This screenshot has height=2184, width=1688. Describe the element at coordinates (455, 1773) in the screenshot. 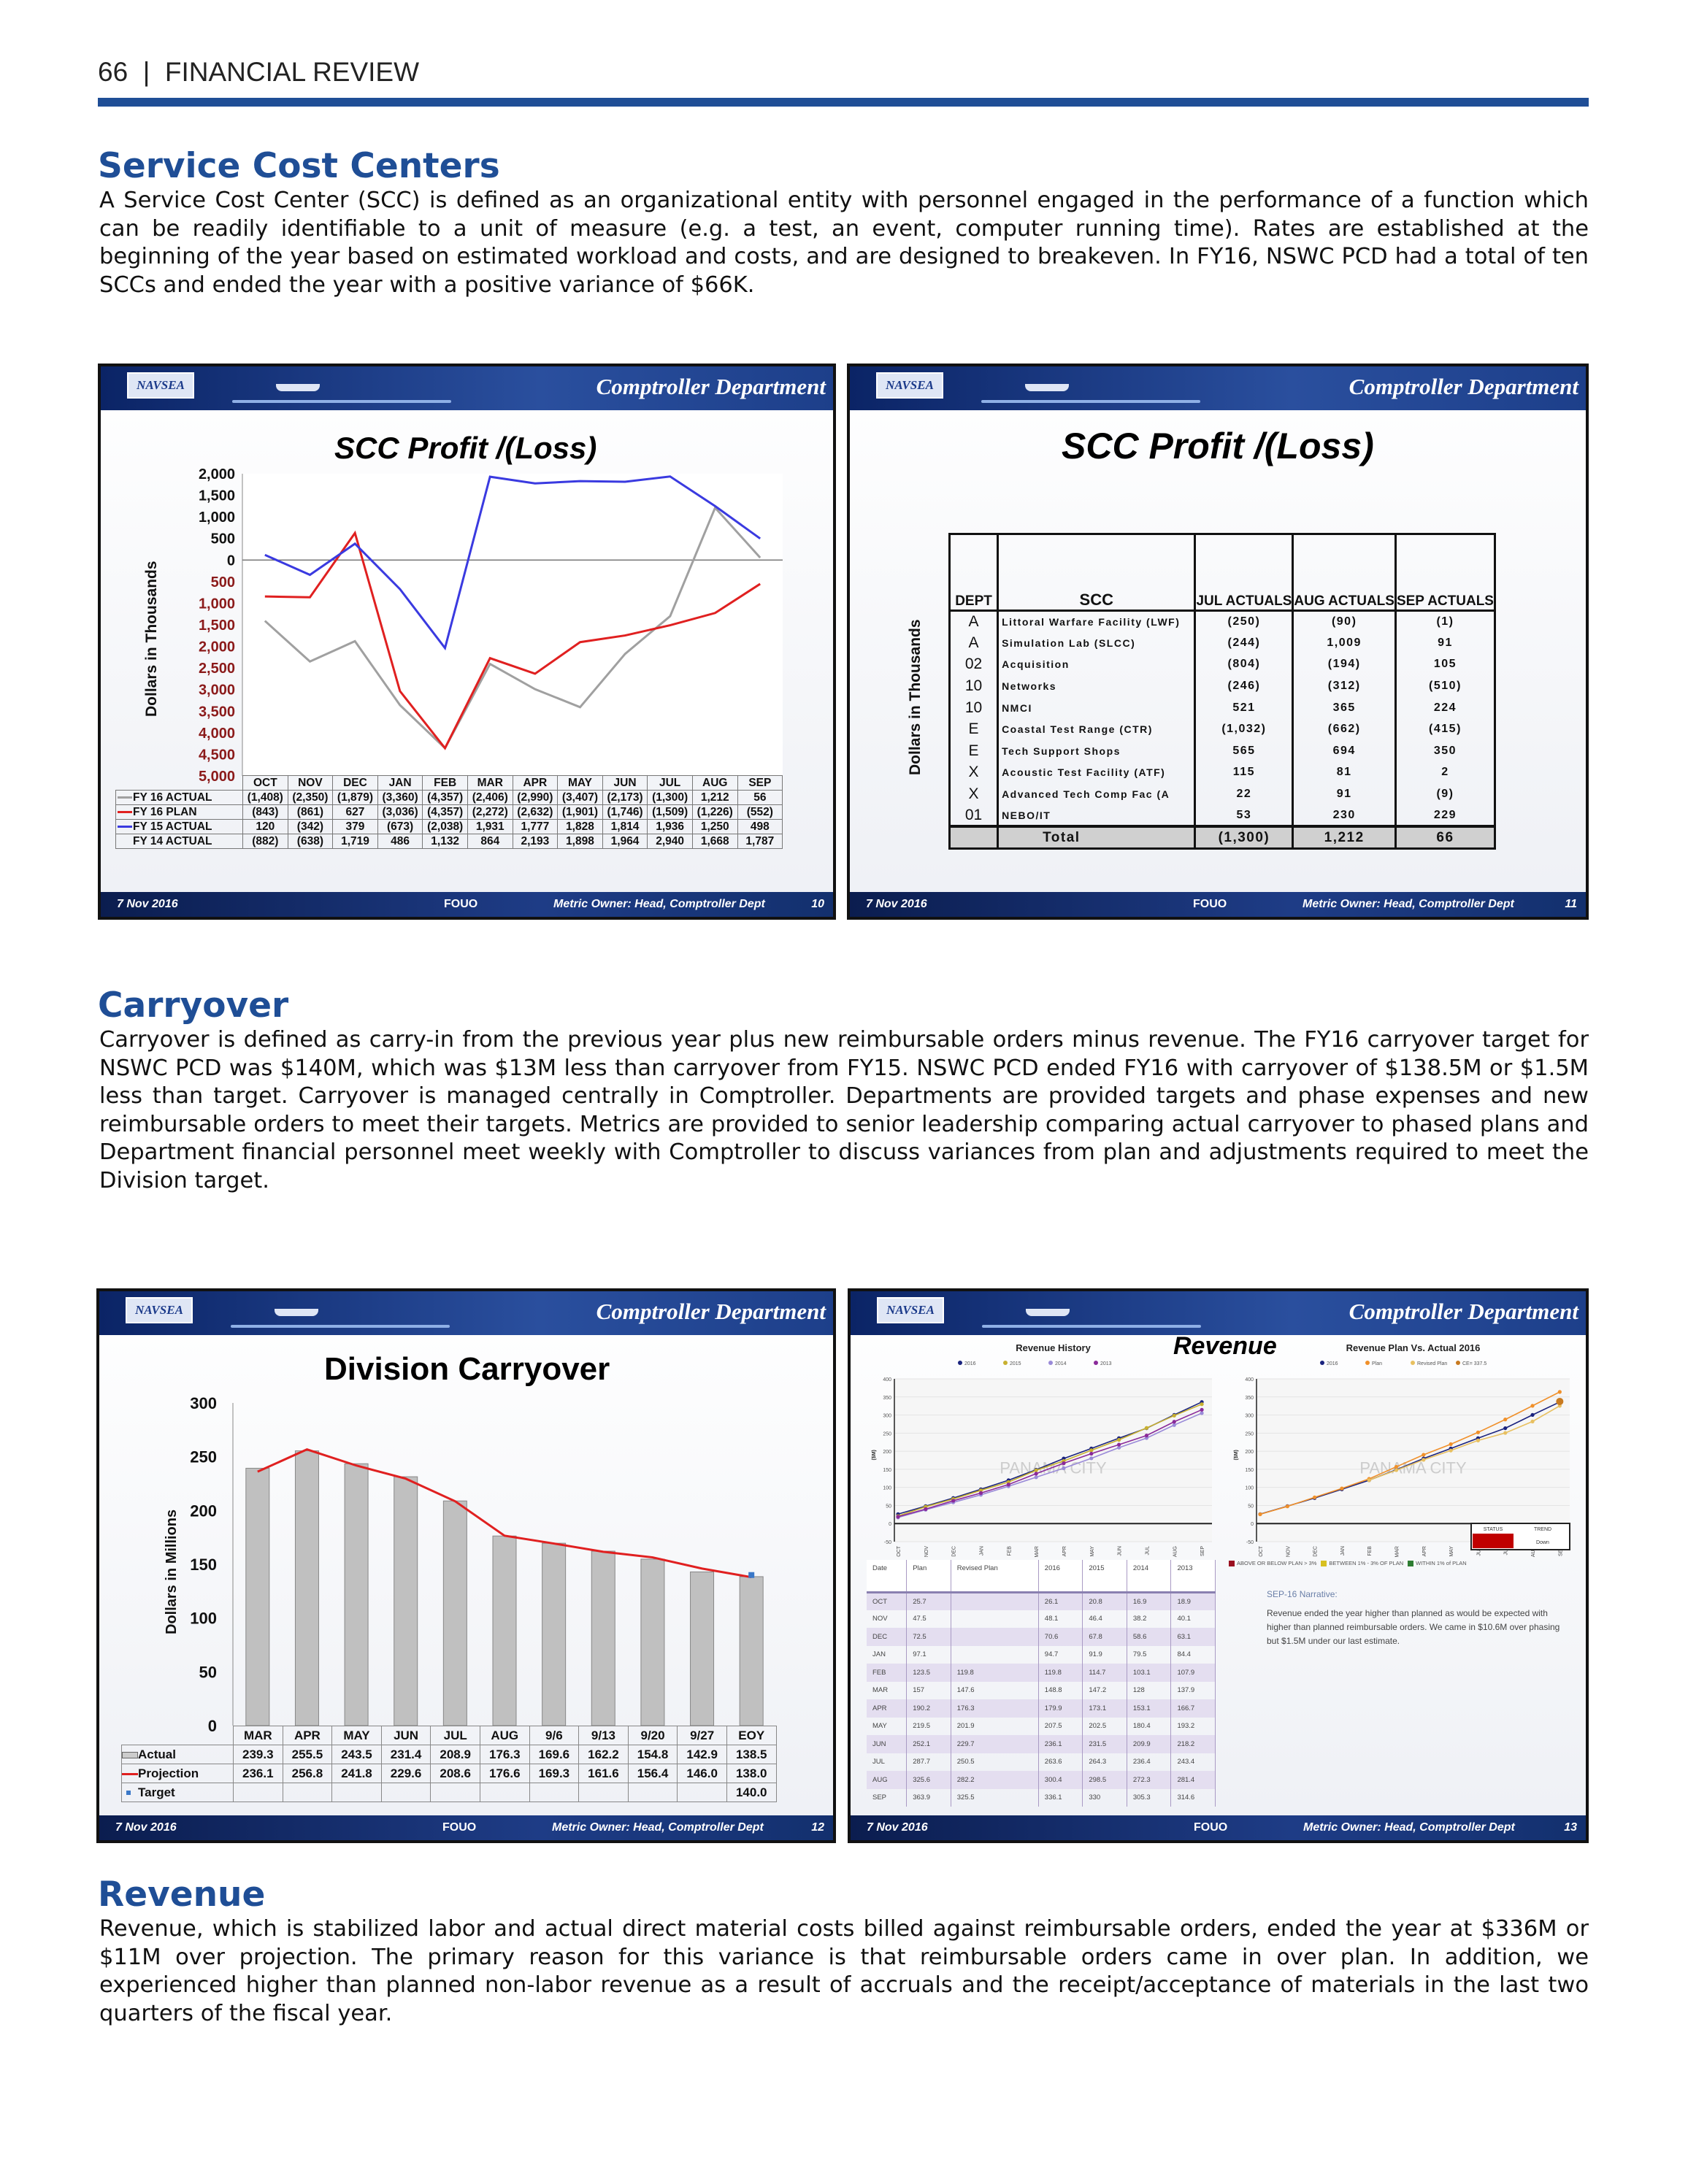

I see `value-cell: 208.6` at that location.